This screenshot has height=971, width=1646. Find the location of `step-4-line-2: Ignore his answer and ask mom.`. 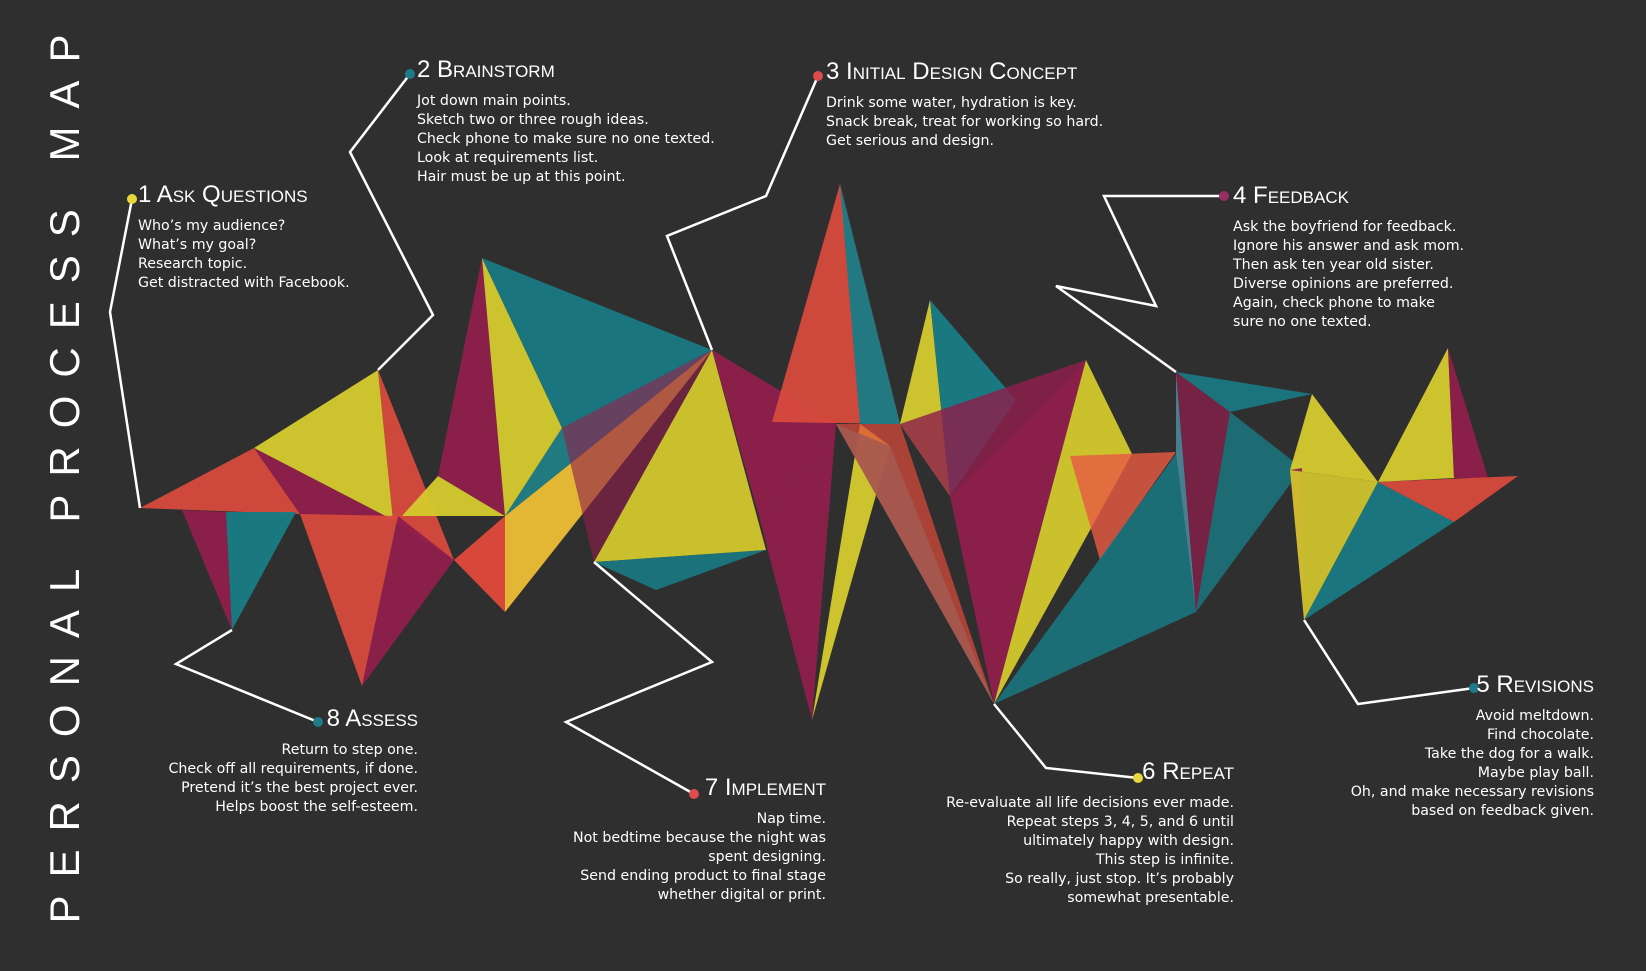

step-4-line-2: Ignore his answer and ask mom. is located at coordinates (1349, 246).